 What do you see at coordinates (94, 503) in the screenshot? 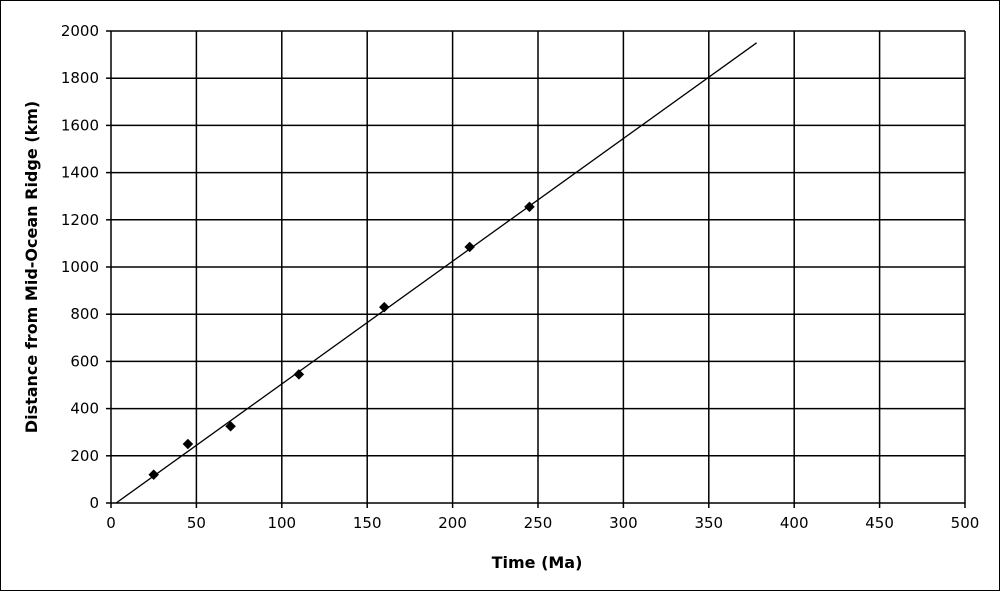
I see `y-tick-label: 0` at bounding box center [94, 503].